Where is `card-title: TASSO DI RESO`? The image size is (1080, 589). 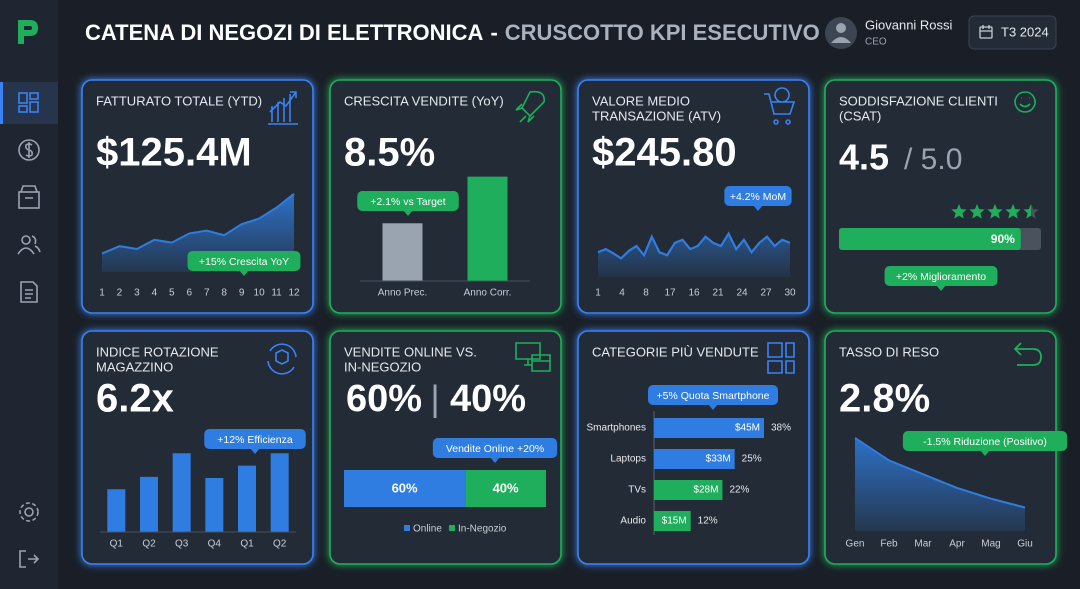
card-title: TASSO DI RESO is located at coordinates (889, 351).